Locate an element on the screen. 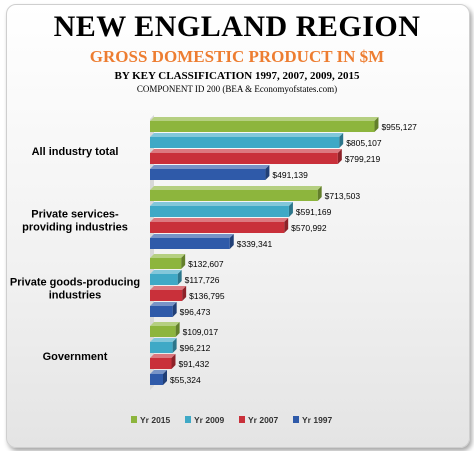 The height and width of the screenshot is (451, 474). bar-yr-2009-0: $805,107 is located at coordinates (266, 140).